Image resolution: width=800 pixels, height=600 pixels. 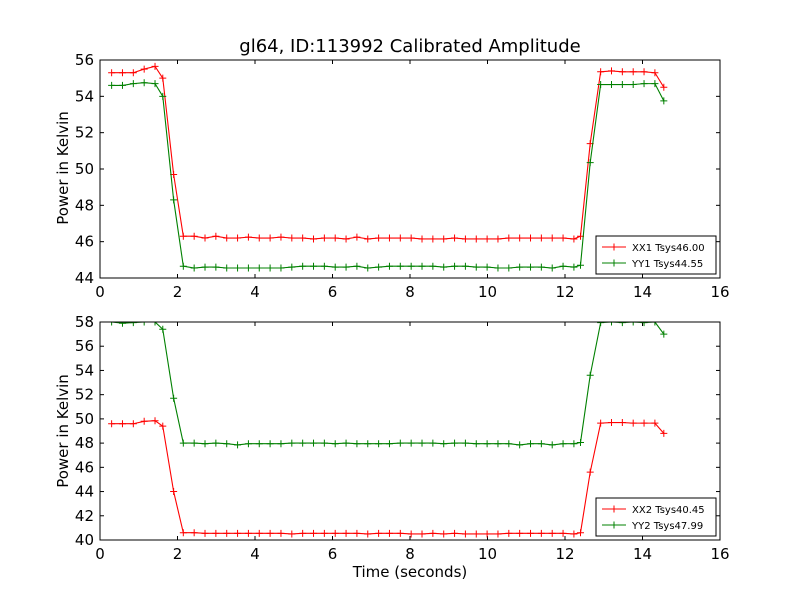 What do you see at coordinates (642, 554) in the screenshot?
I see `bottom-x-tick-label: 14` at bounding box center [642, 554].